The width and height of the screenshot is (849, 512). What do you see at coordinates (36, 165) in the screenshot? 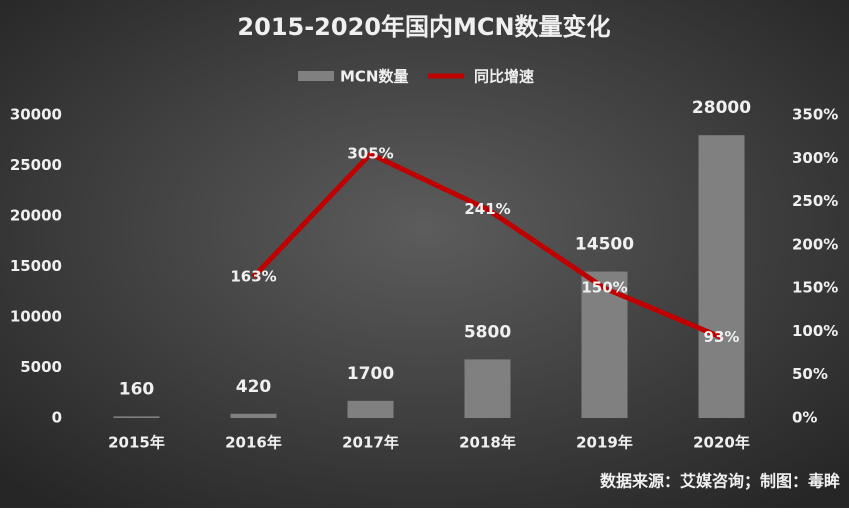
I see `y-tick-label: 25000` at bounding box center [36, 165].